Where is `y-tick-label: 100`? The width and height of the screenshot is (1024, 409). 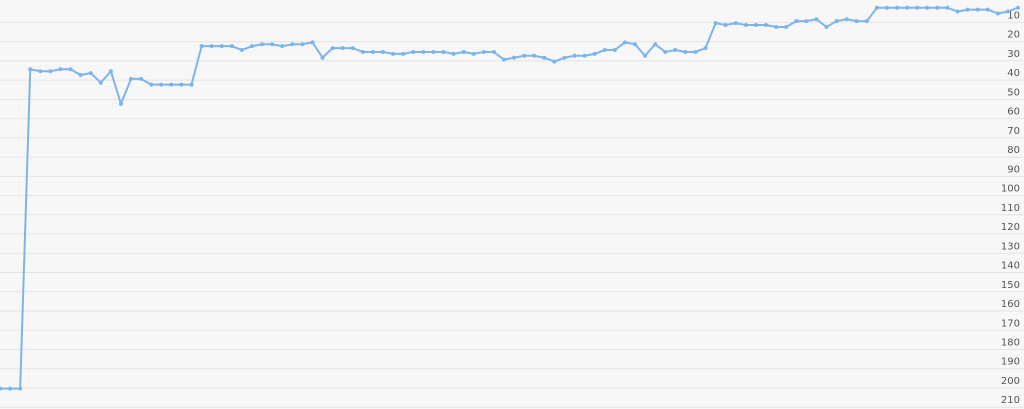 y-tick-label: 100 is located at coordinates (1010, 189).